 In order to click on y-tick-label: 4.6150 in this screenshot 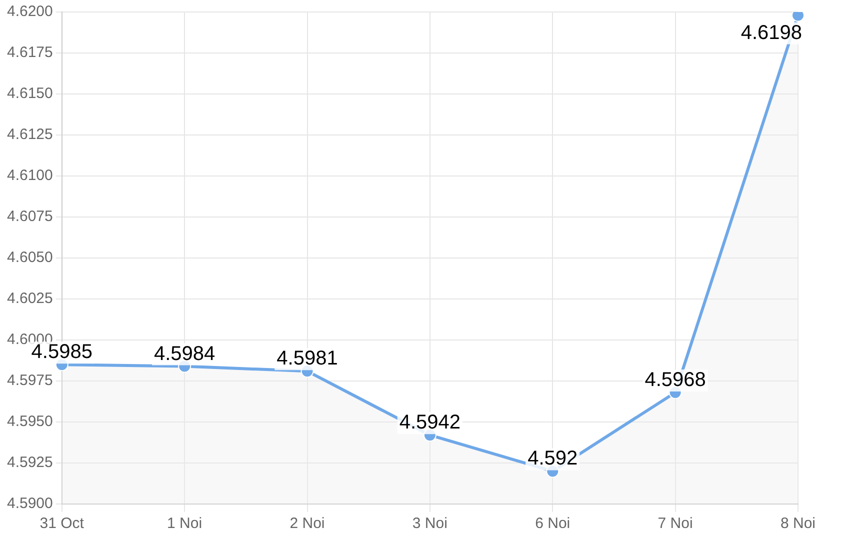, I will do `click(29, 93)`.